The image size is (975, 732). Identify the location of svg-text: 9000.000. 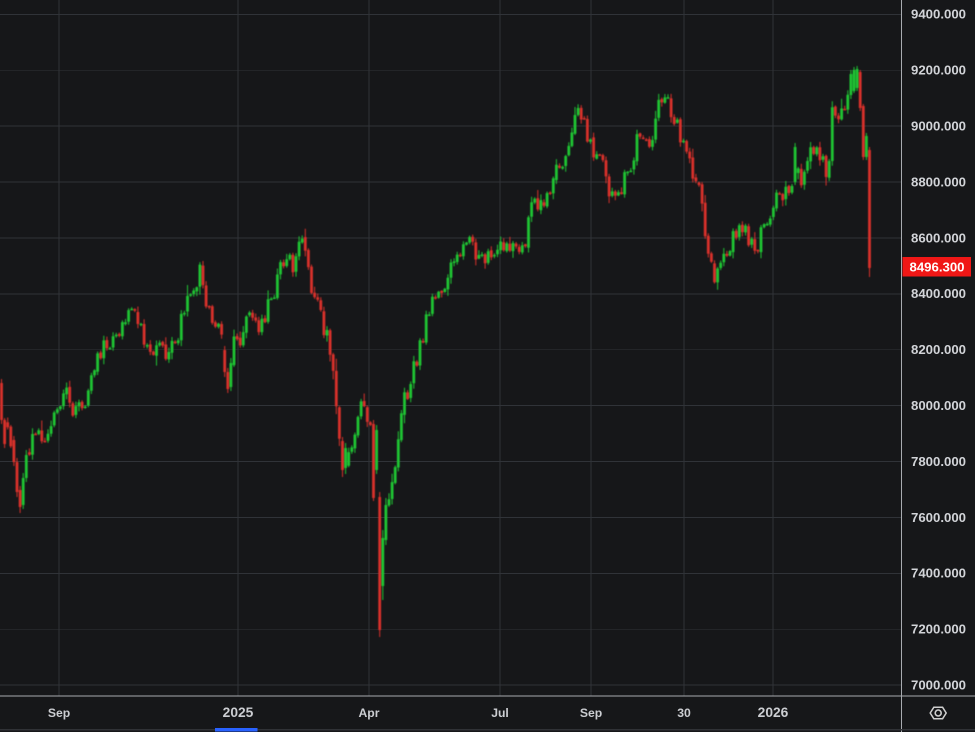
(938, 126).